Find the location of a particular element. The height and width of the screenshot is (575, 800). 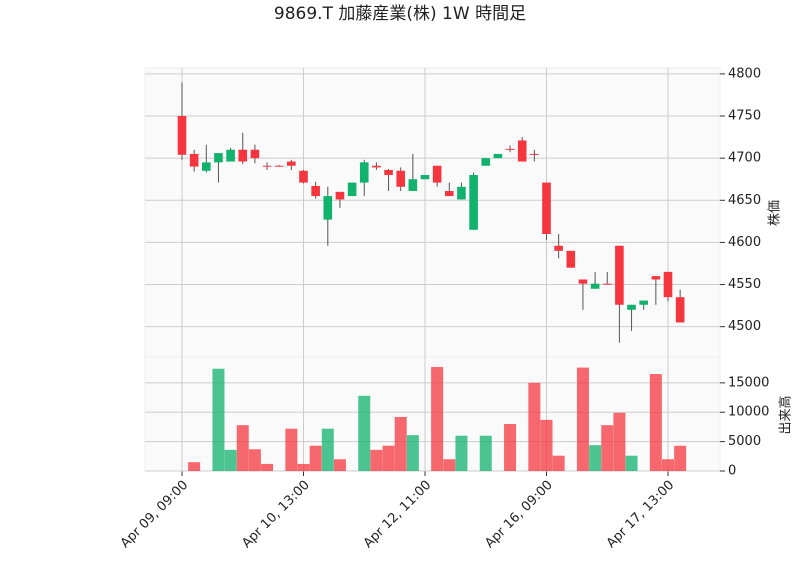

y-tick-label: 4500 is located at coordinates (744, 326).